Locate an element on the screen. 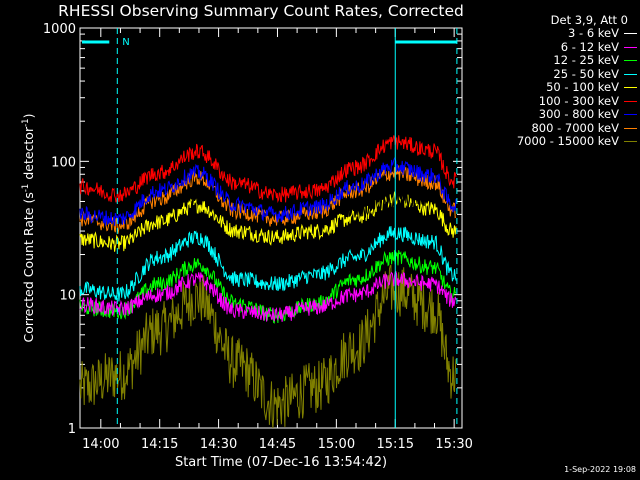  legend-item: 100 - 300 keV is located at coordinates (554, 101).